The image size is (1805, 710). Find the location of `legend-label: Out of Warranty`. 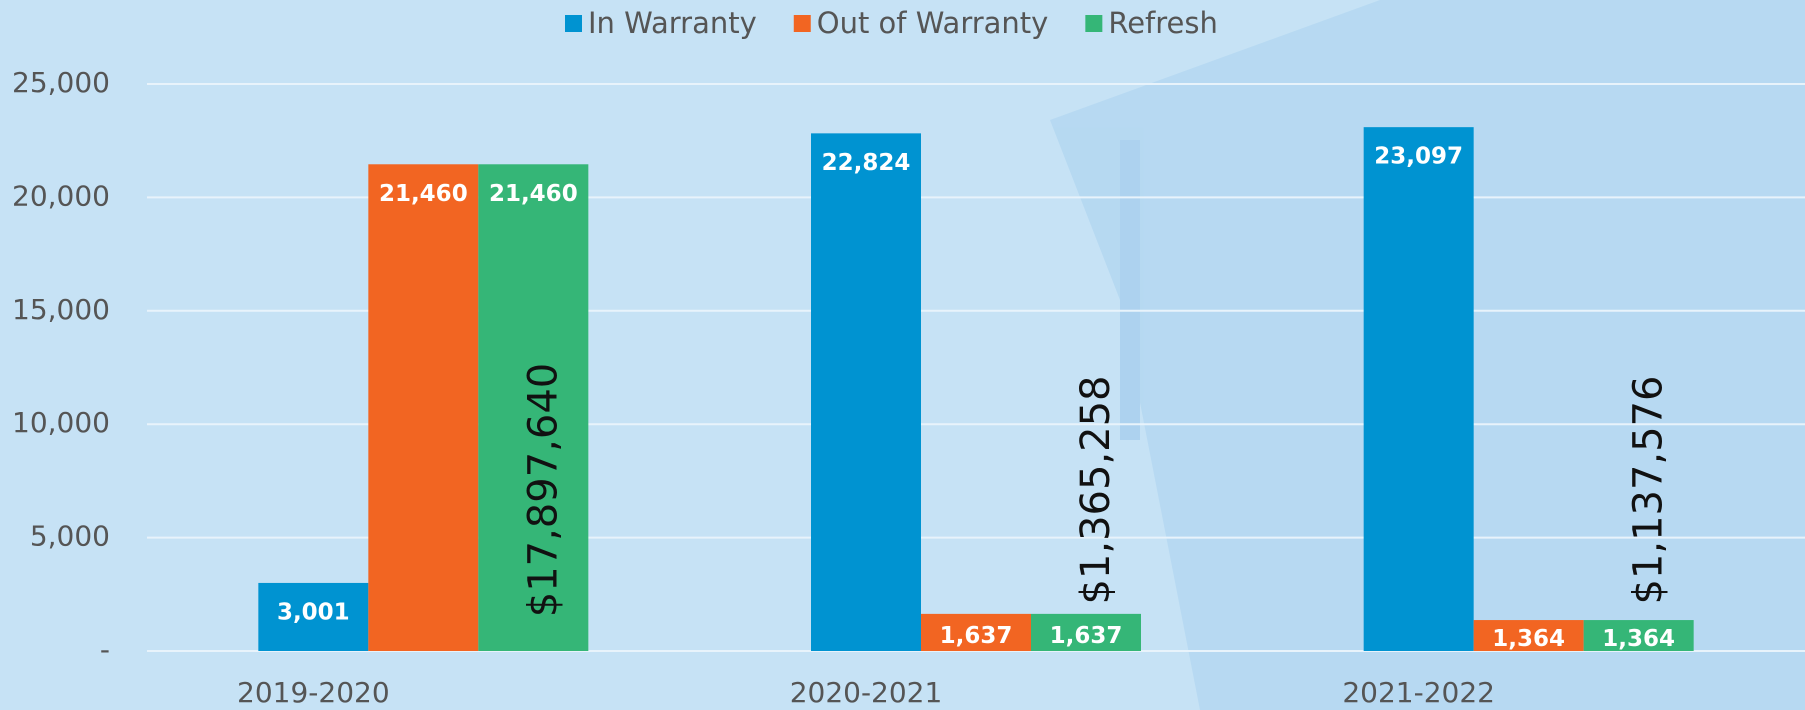

legend-label: Out of Warranty is located at coordinates (933, 23).